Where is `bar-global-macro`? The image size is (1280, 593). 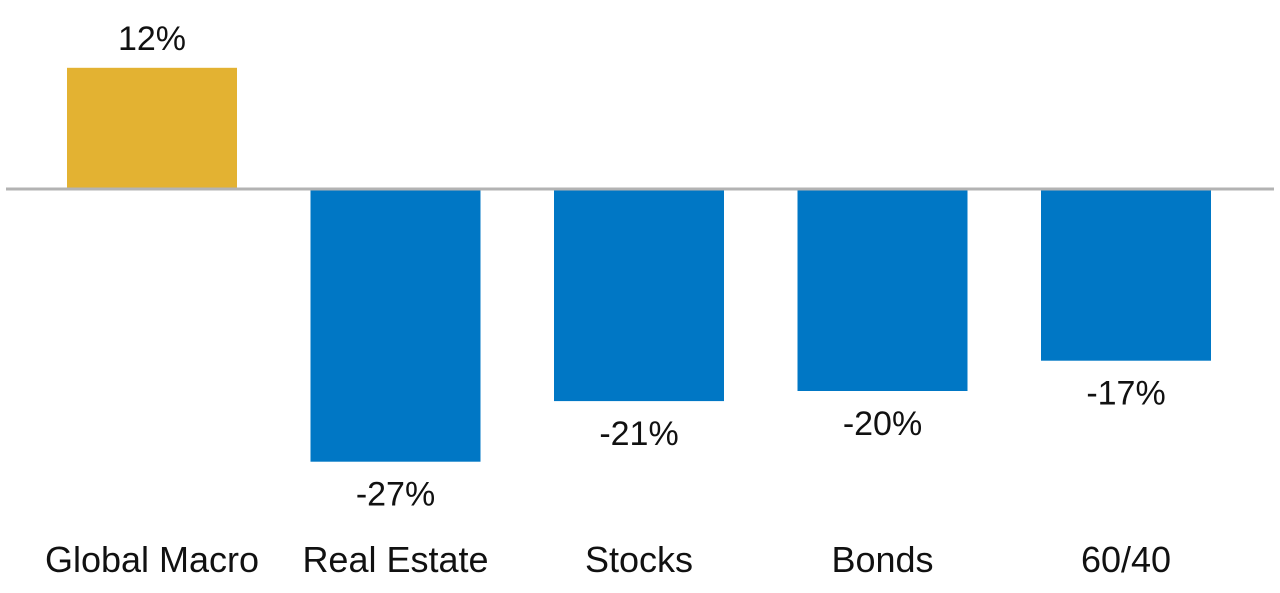 bar-global-macro is located at coordinates (152, 128).